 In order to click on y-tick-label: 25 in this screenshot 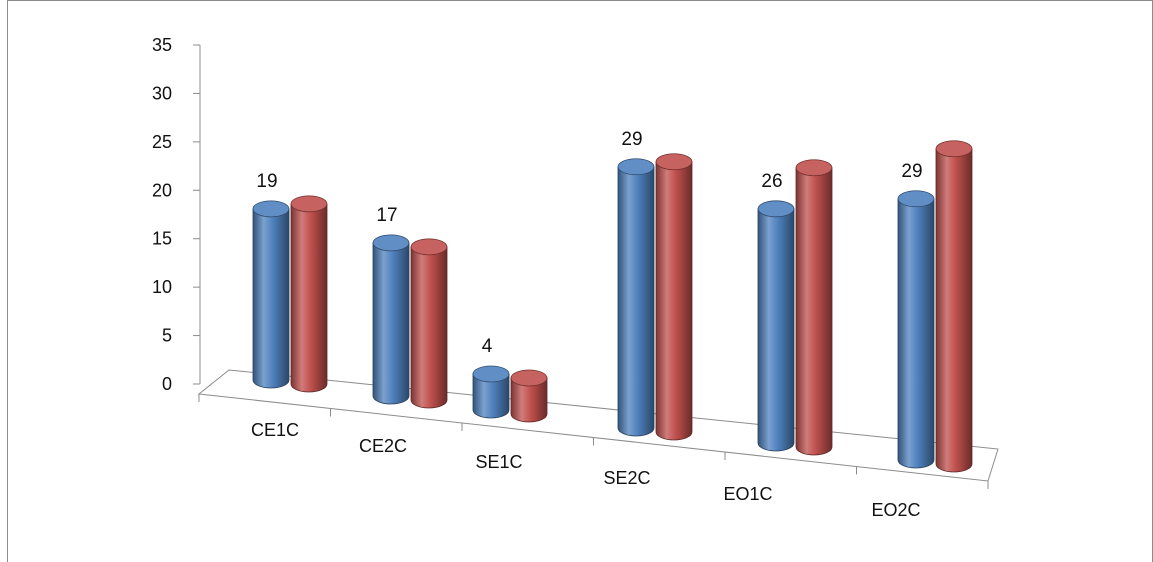, I will do `click(162, 142)`.